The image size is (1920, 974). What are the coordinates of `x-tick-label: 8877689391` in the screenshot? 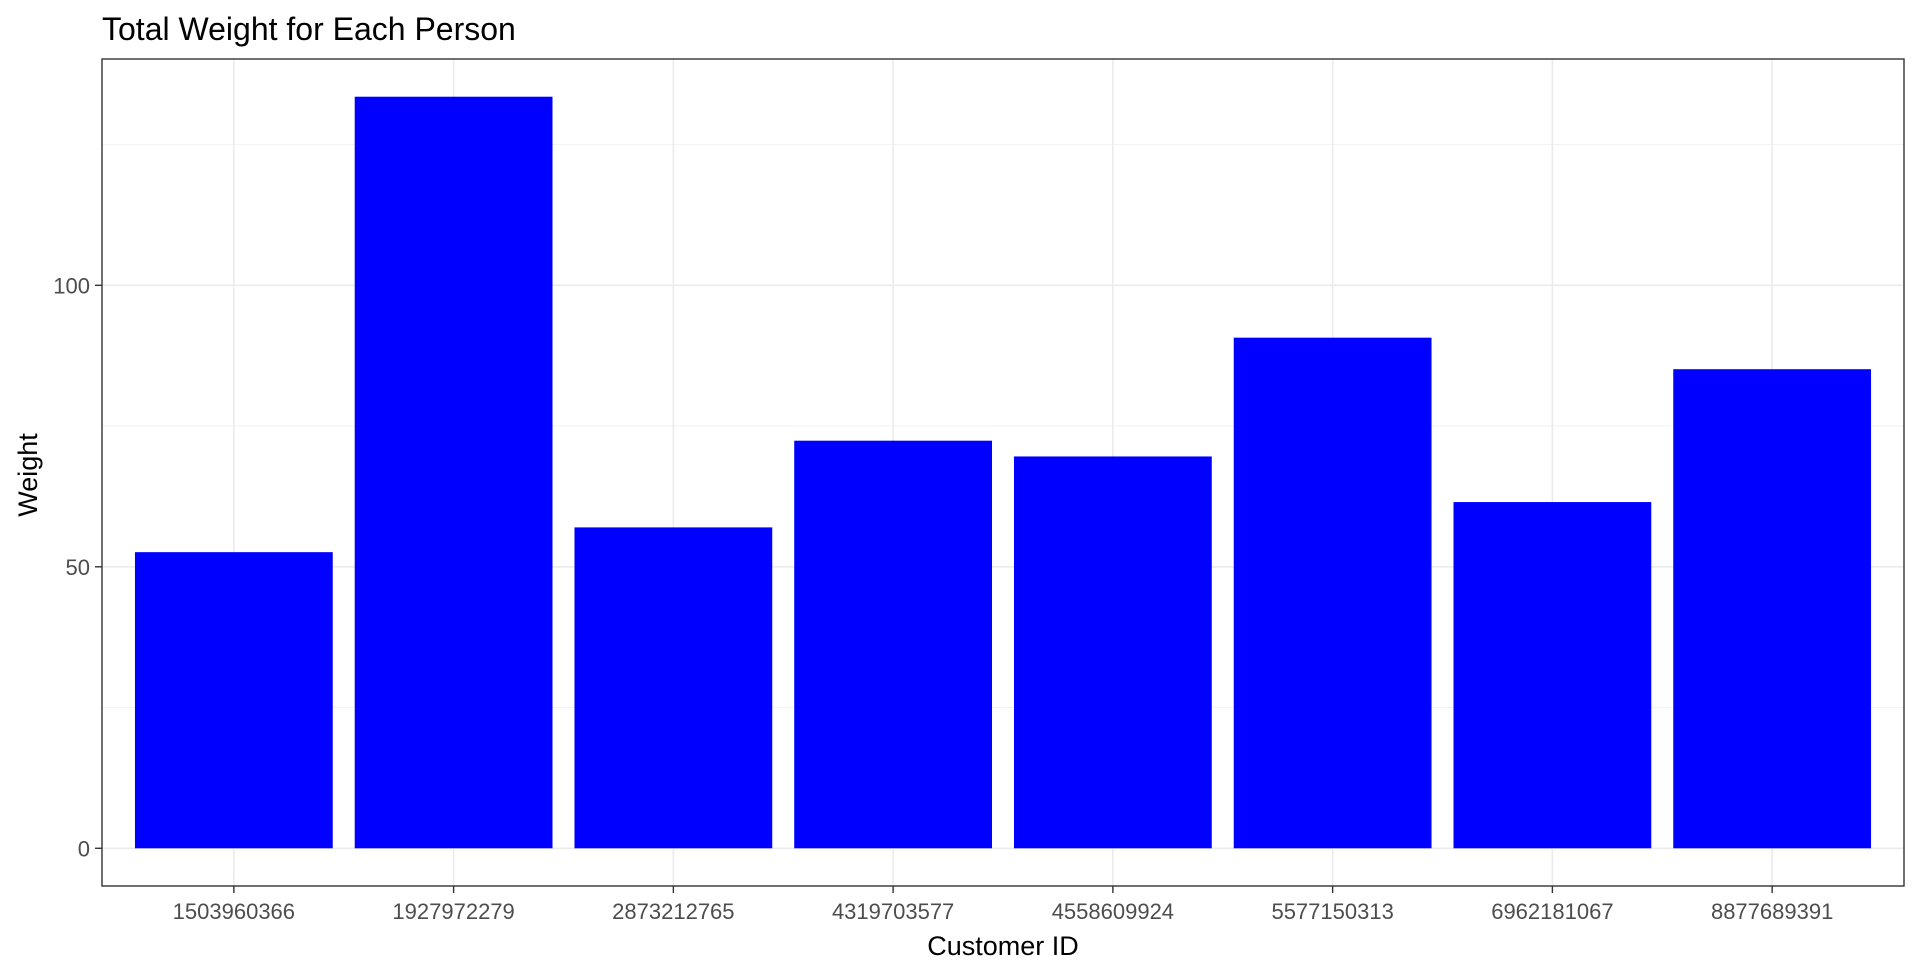 It's located at (1772, 911).